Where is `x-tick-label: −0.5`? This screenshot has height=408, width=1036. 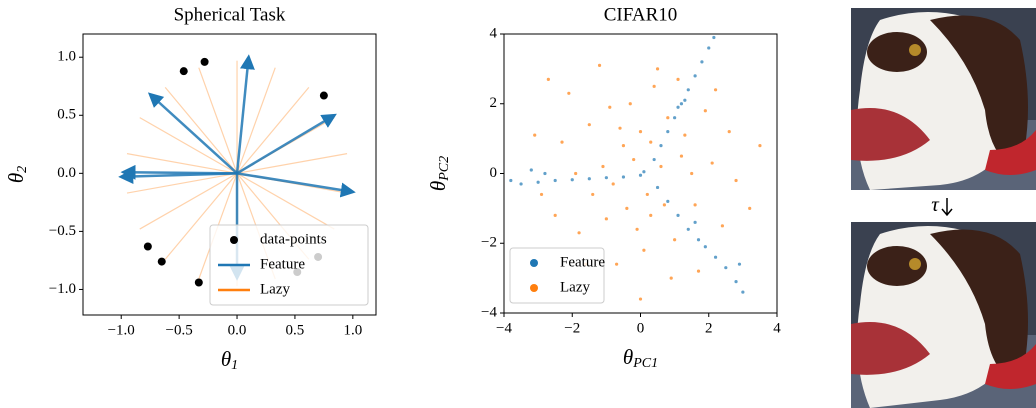
x-tick-label: −0.5 is located at coordinates (179, 330).